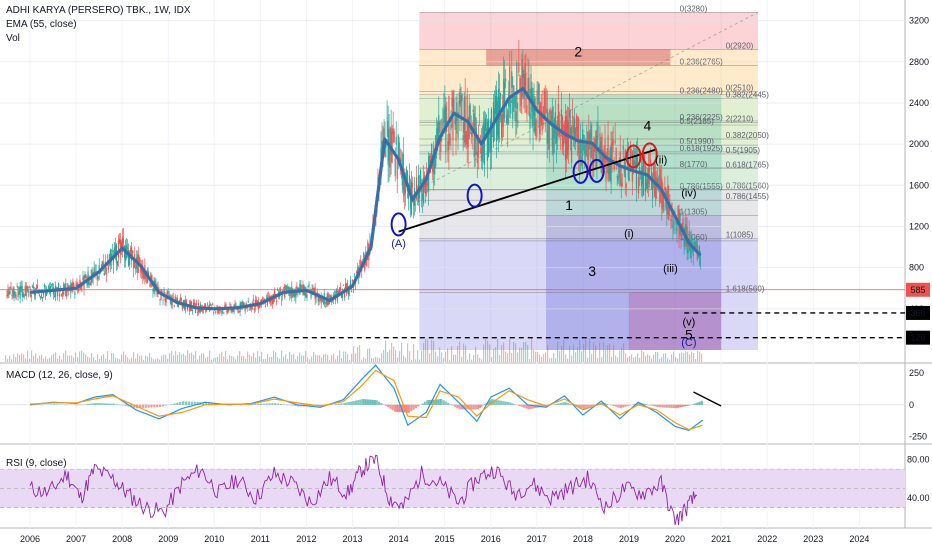 This screenshot has height=550, width=932. I want to click on macd-line, so click(366, 397).